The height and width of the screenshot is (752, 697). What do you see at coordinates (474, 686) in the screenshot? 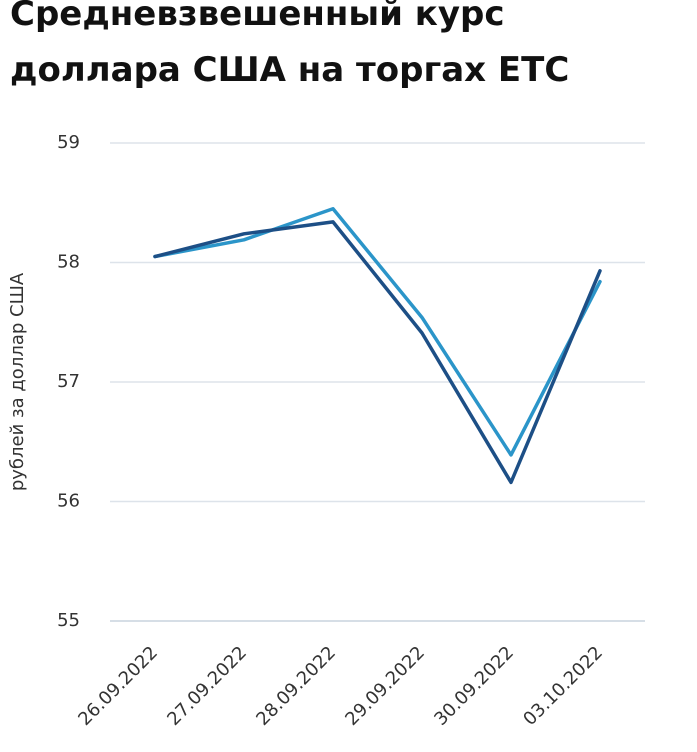
I see `x-tick-label: 30.09.2022` at bounding box center [474, 686].